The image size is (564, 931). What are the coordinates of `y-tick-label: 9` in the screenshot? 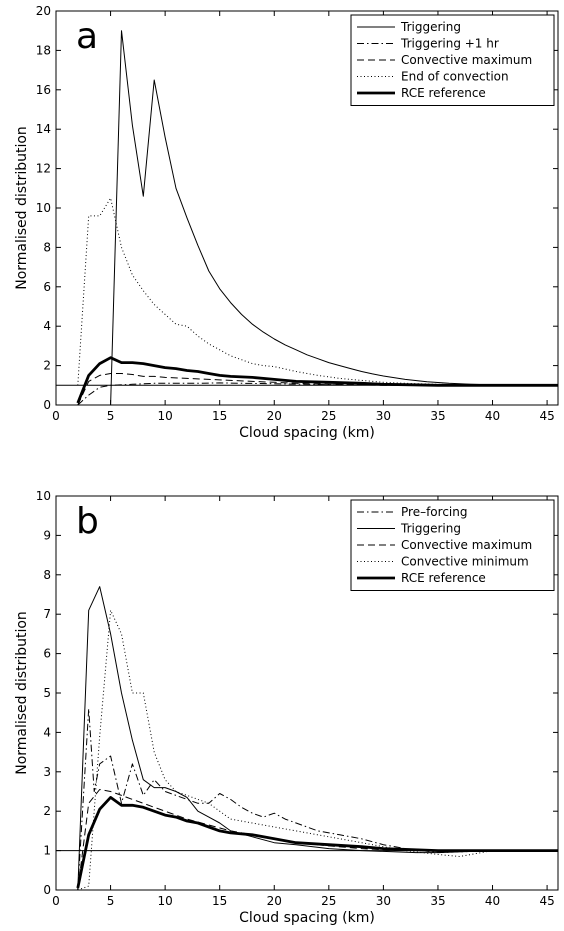 It's located at (47, 535).